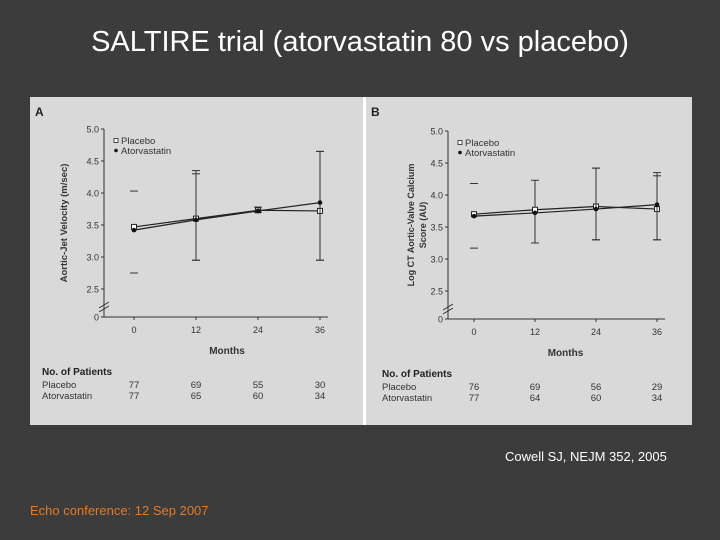 Image resolution: width=720 pixels, height=540 pixels. I want to click on chart-b-x-tick-label: 0, so click(473, 332).